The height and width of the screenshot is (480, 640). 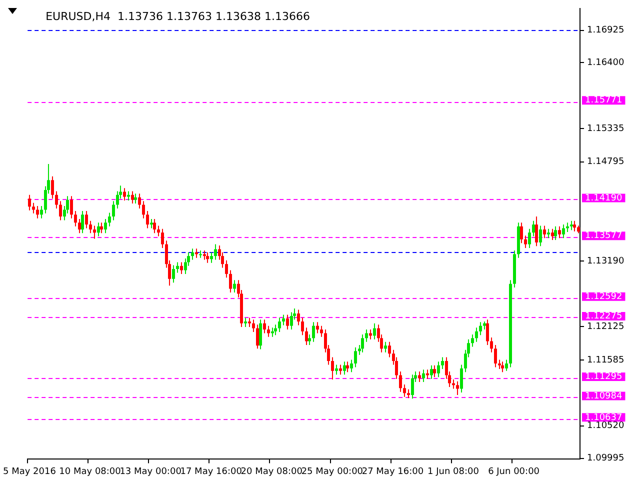 I want to click on x-tick-label: 6 Jun 00:00, so click(x=514, y=471).